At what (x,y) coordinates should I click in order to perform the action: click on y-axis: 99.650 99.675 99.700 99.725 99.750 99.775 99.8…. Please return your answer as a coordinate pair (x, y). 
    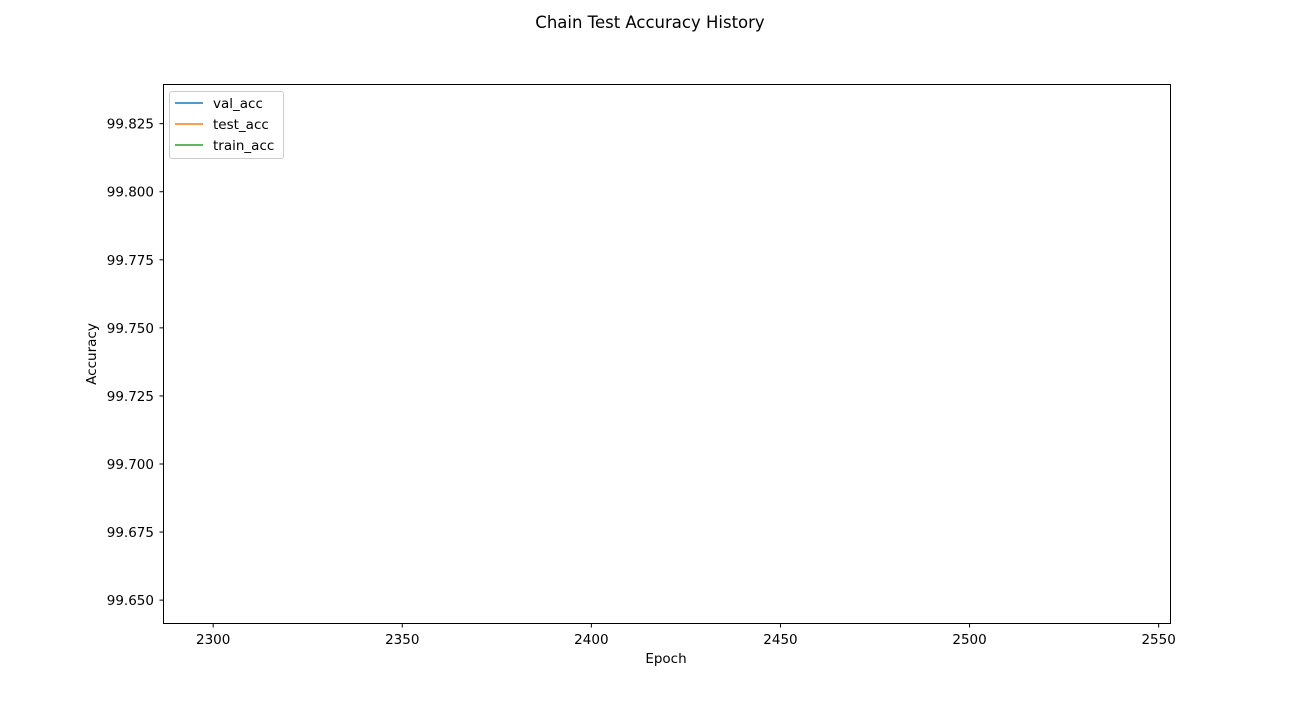
    Looking at the image, I should click on (135, 363).